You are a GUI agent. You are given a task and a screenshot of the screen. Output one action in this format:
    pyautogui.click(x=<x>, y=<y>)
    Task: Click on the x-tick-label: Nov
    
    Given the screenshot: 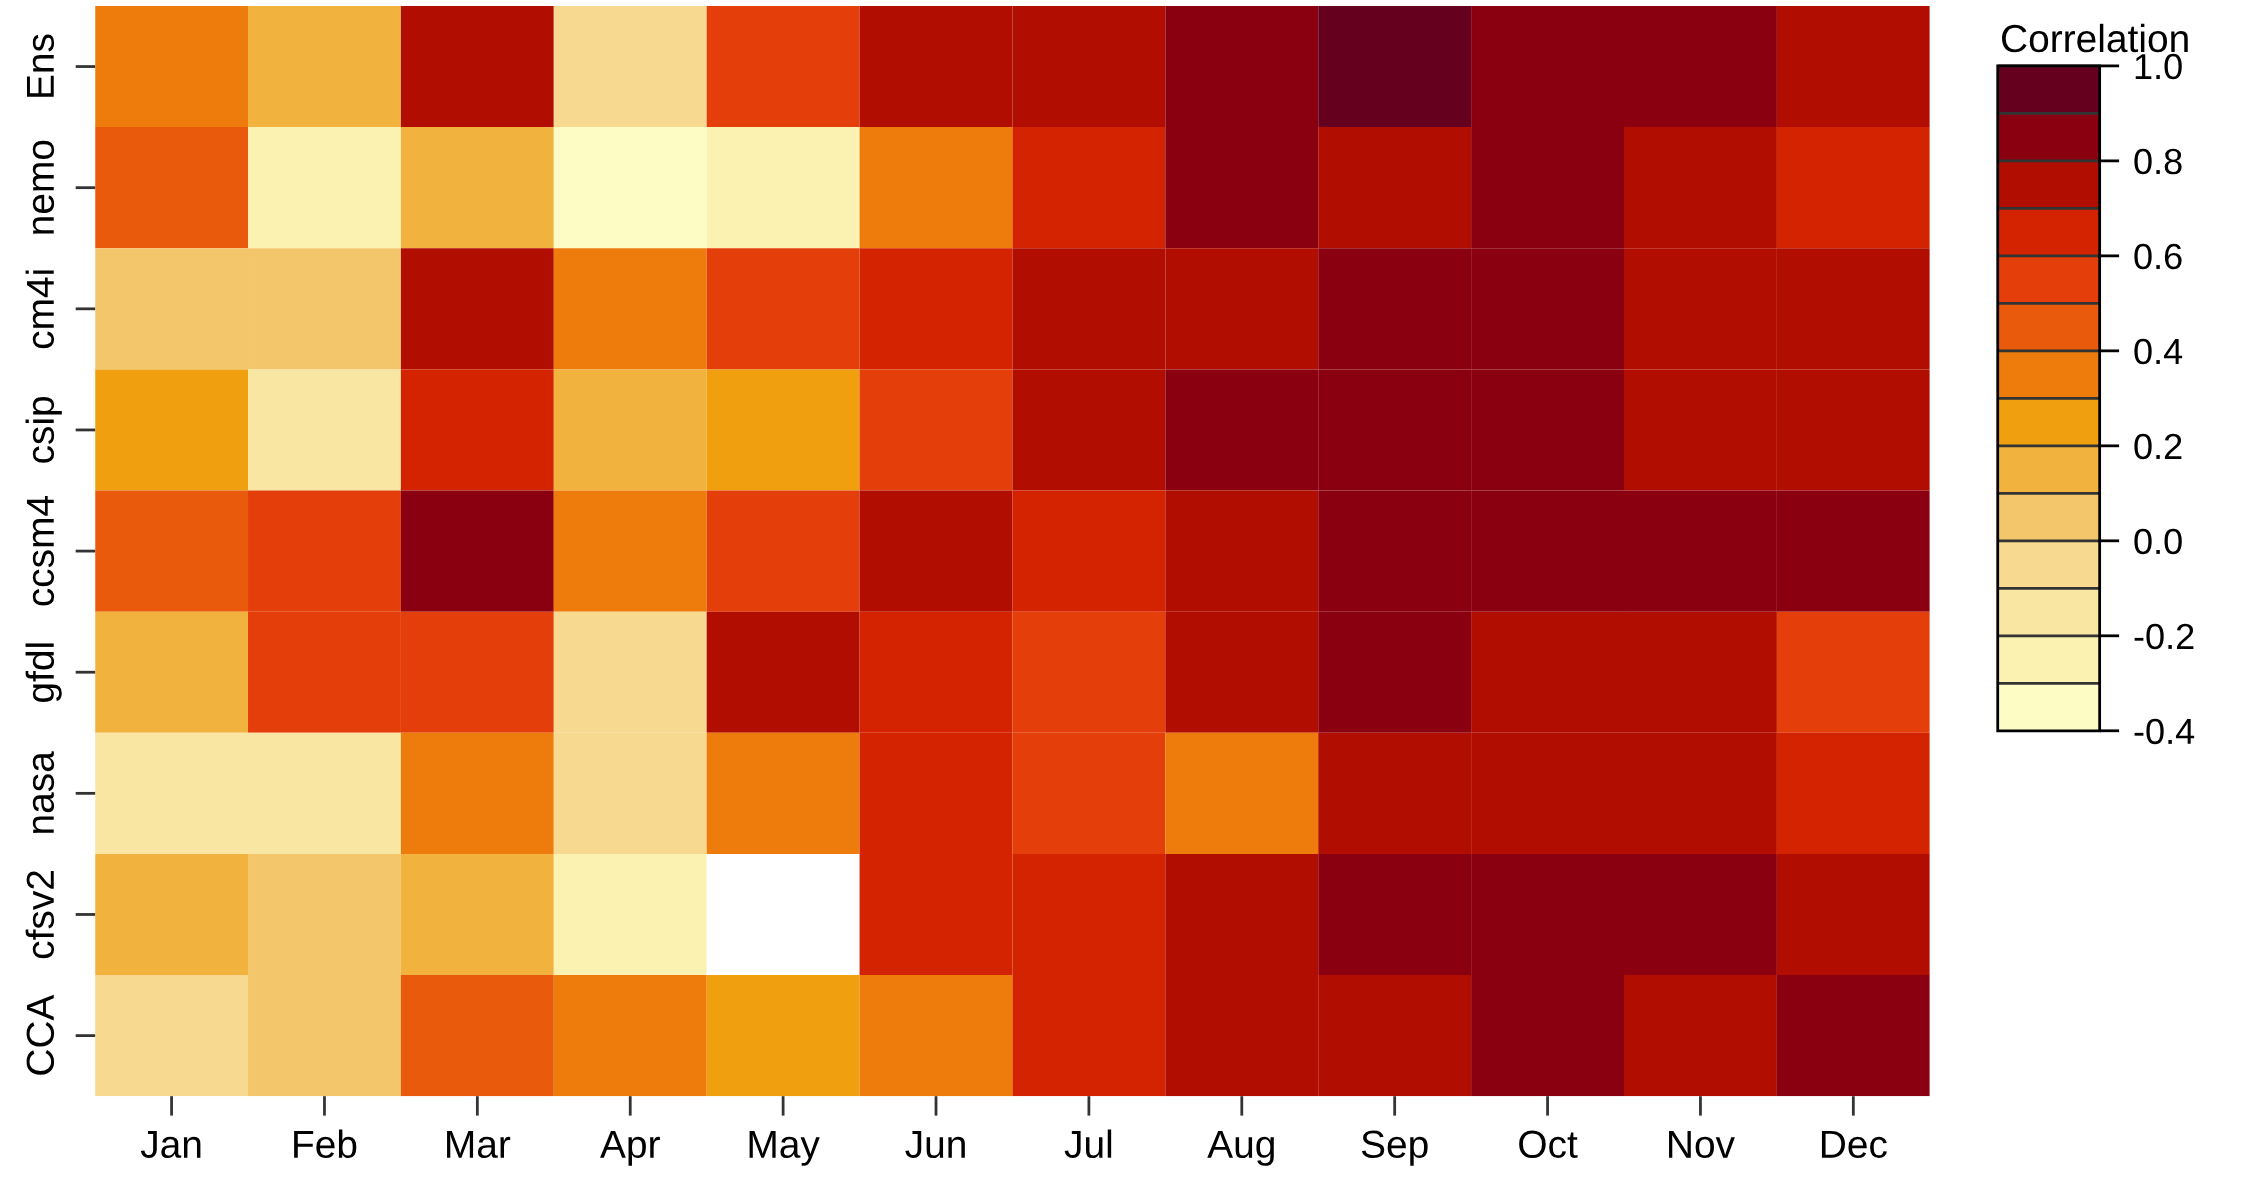 What is the action you would take?
    pyautogui.click(x=1702, y=1144)
    